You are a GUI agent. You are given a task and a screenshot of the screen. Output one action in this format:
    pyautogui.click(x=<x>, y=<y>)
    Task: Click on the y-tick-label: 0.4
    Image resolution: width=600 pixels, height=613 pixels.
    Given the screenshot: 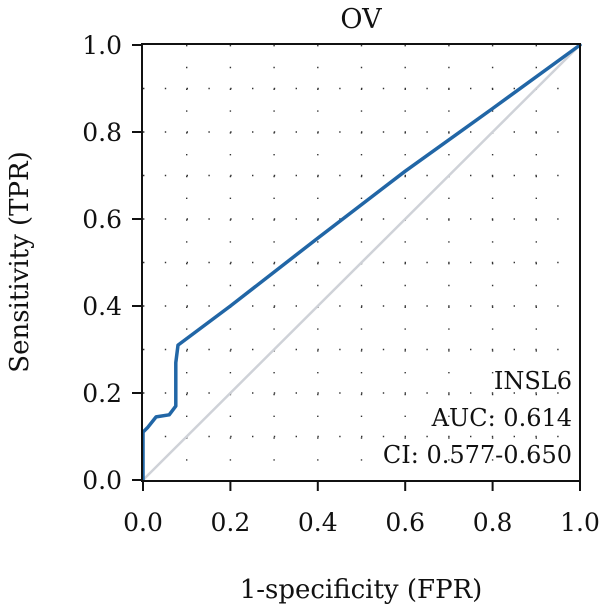 What is the action you would take?
    pyautogui.click(x=102, y=306)
    